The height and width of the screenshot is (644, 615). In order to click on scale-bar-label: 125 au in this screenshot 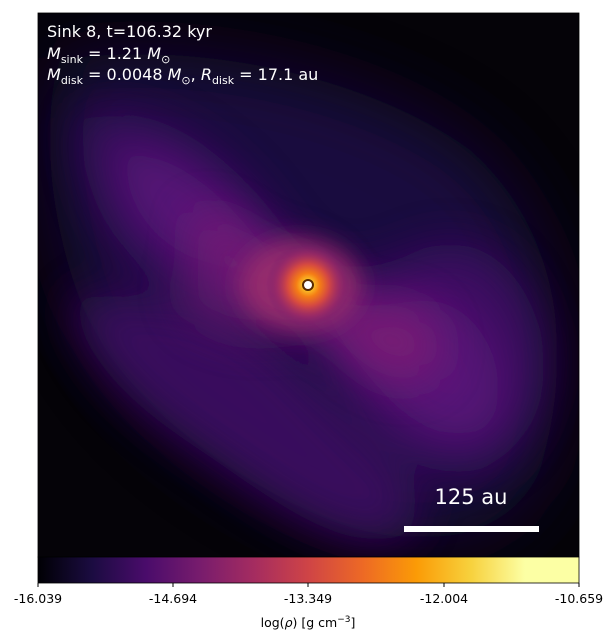, I will do `click(471, 497)`.